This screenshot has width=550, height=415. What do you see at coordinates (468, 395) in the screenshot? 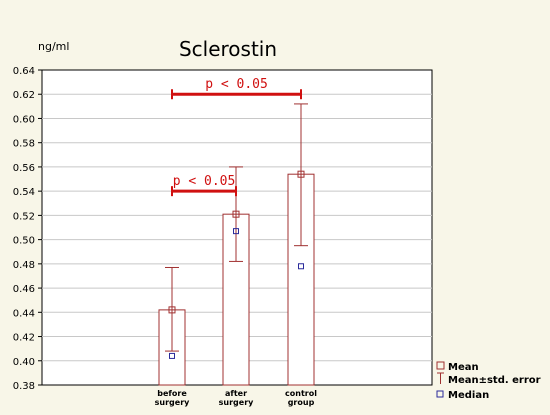
I see `legend-median-label: Median` at bounding box center [468, 395].